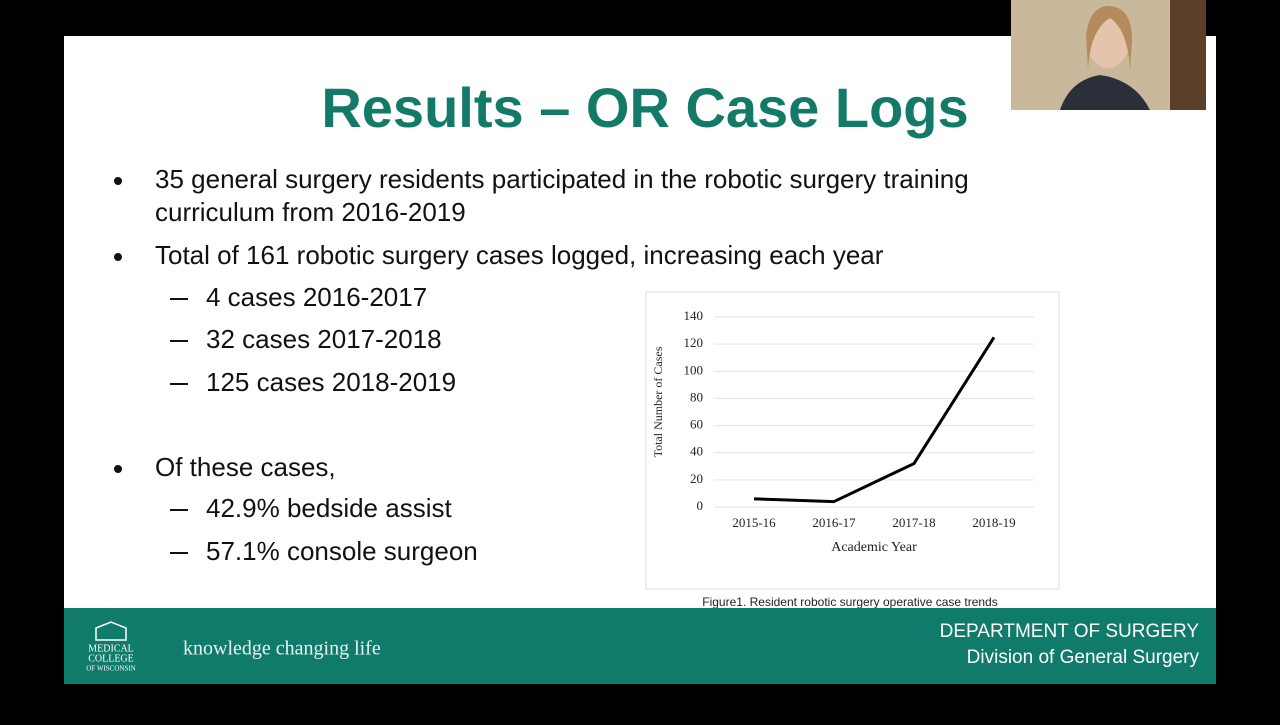 The image size is (1280, 725). Describe the element at coordinates (694, 342) in the screenshot. I see `y-tick-label: 120` at that location.